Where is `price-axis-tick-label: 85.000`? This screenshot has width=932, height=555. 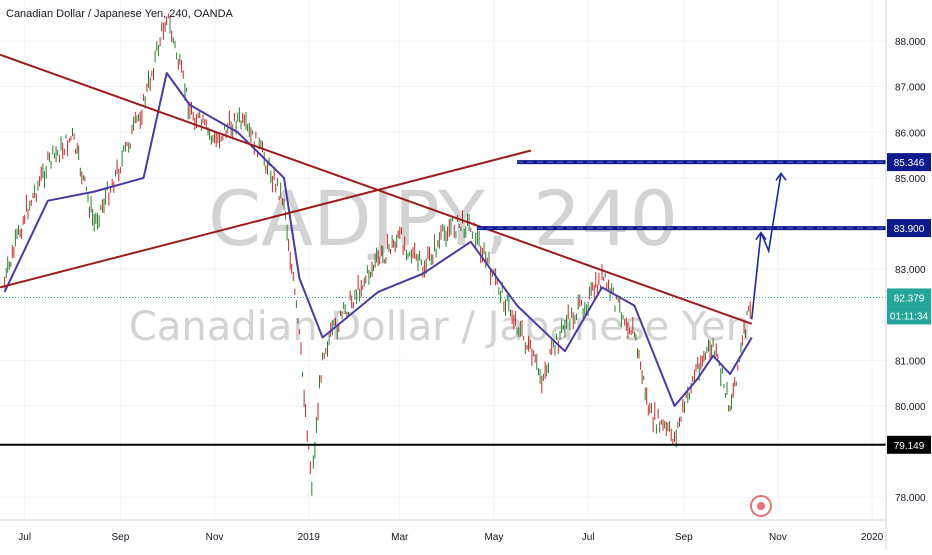
price-axis-tick-label: 85.000 is located at coordinates (910, 179).